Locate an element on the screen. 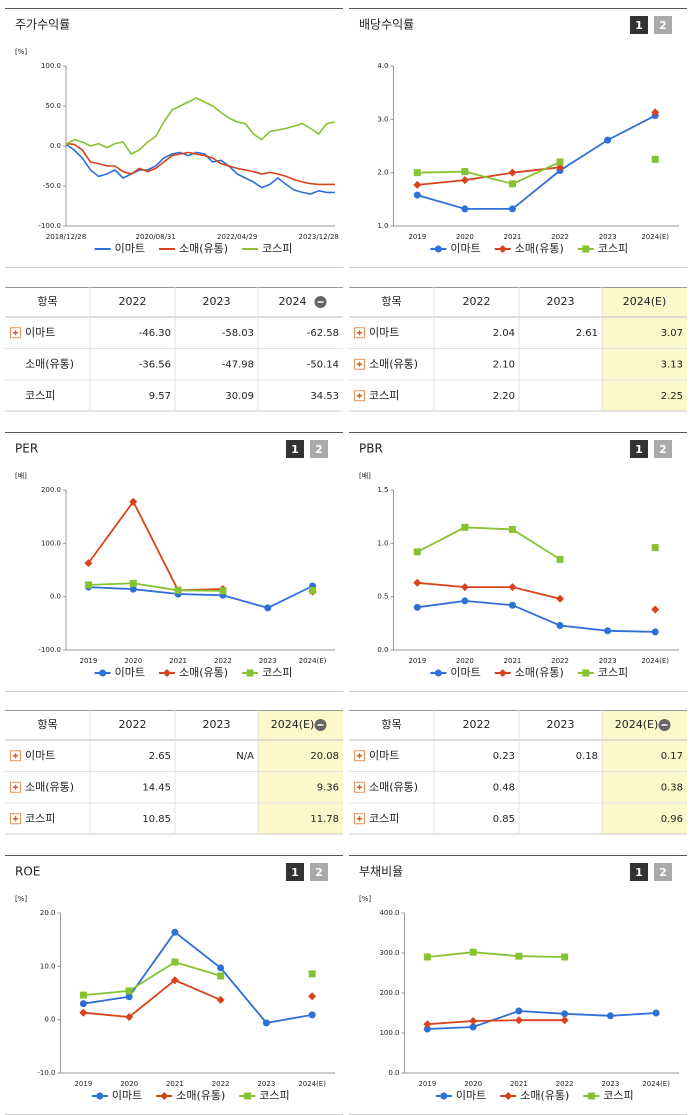 The height and width of the screenshot is (1115, 691). cell-value: -62.58 is located at coordinates (323, 333).